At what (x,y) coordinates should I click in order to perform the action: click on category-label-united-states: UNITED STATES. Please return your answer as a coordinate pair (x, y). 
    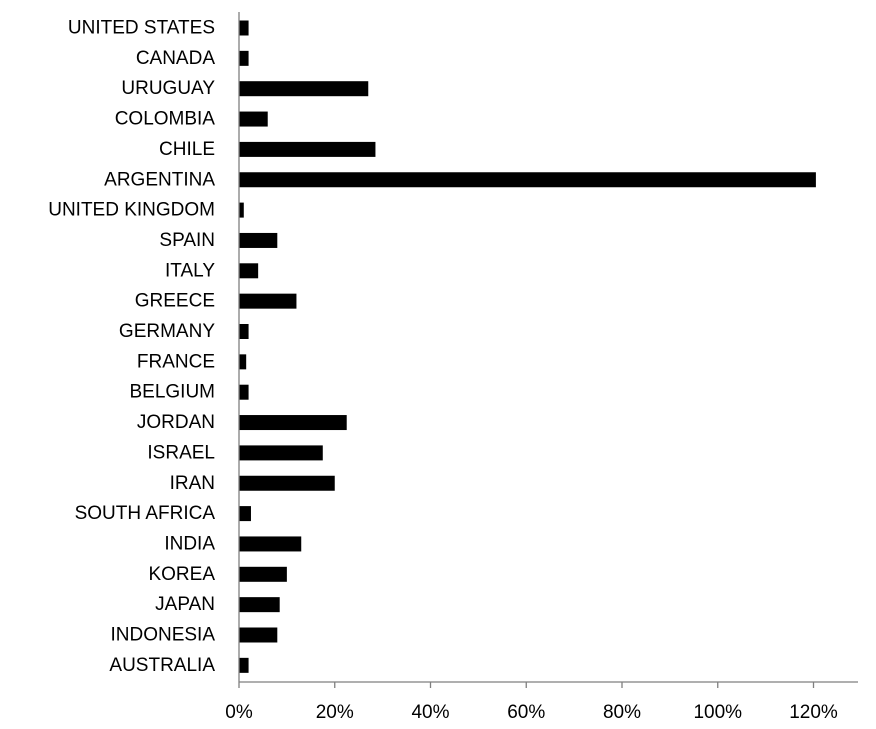
    Looking at the image, I should click on (141, 28).